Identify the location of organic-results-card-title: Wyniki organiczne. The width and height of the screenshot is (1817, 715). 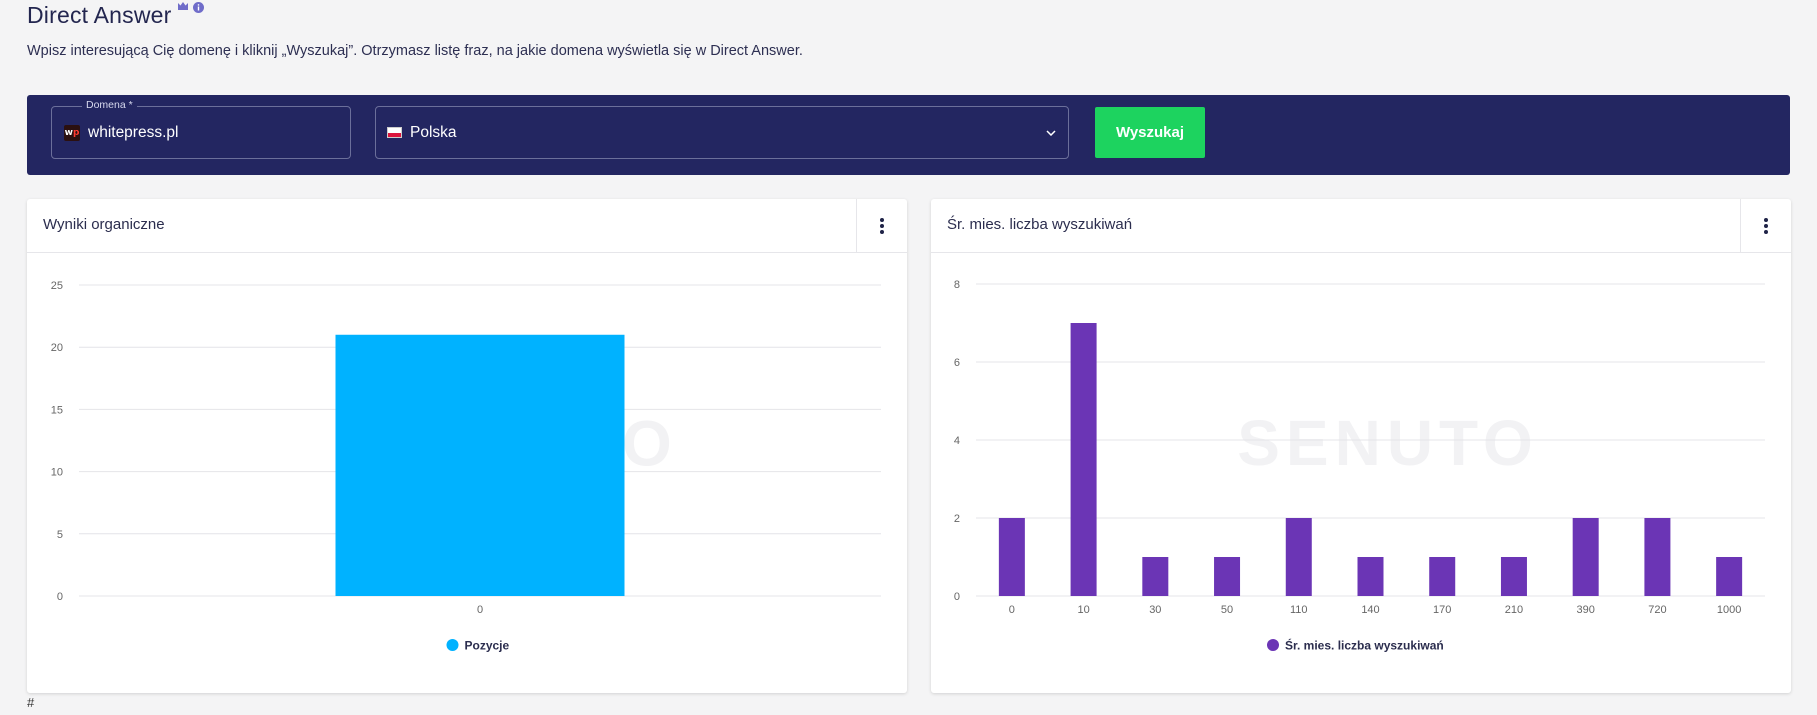
(104, 224).